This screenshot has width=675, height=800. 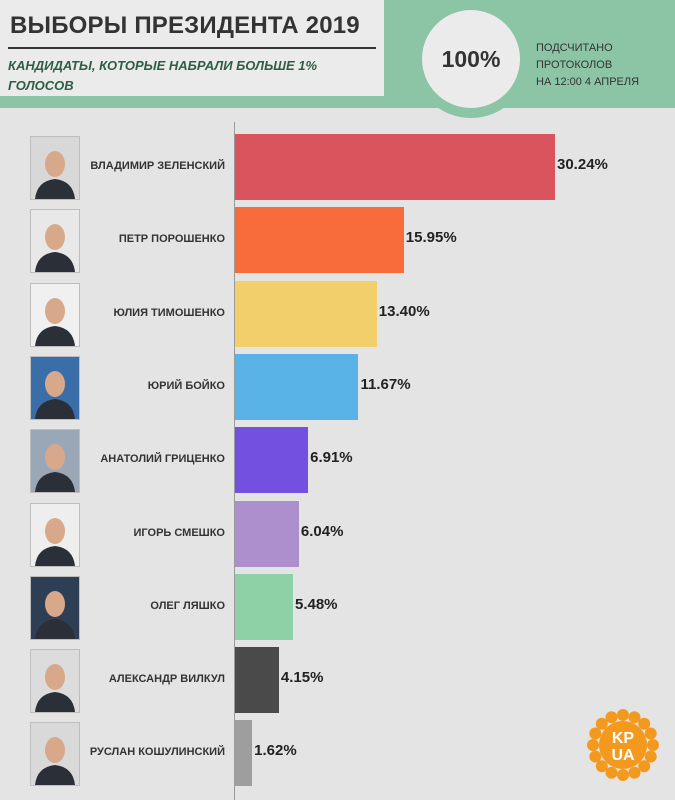 I want to click on kp-ua-logo: KP UA, so click(x=623, y=745).